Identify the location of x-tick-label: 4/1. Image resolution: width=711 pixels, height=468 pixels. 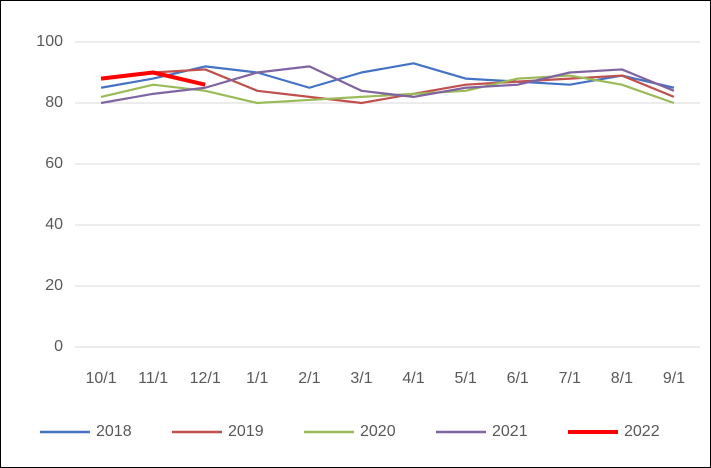
(413, 378).